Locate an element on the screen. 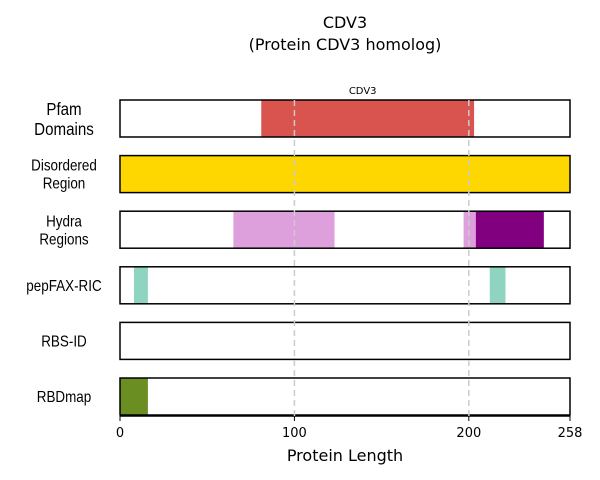  track-rbdmap: RBDmap is located at coordinates (304, 396).